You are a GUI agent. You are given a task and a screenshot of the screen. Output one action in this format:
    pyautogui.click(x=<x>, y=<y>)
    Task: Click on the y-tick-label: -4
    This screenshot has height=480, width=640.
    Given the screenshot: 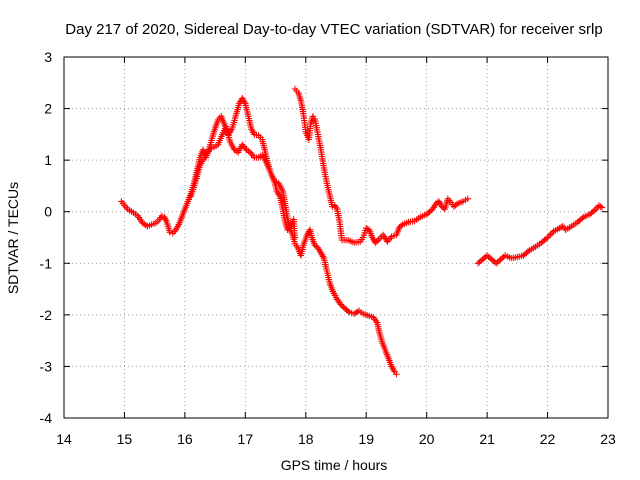 What is the action you would take?
    pyautogui.click(x=46, y=418)
    